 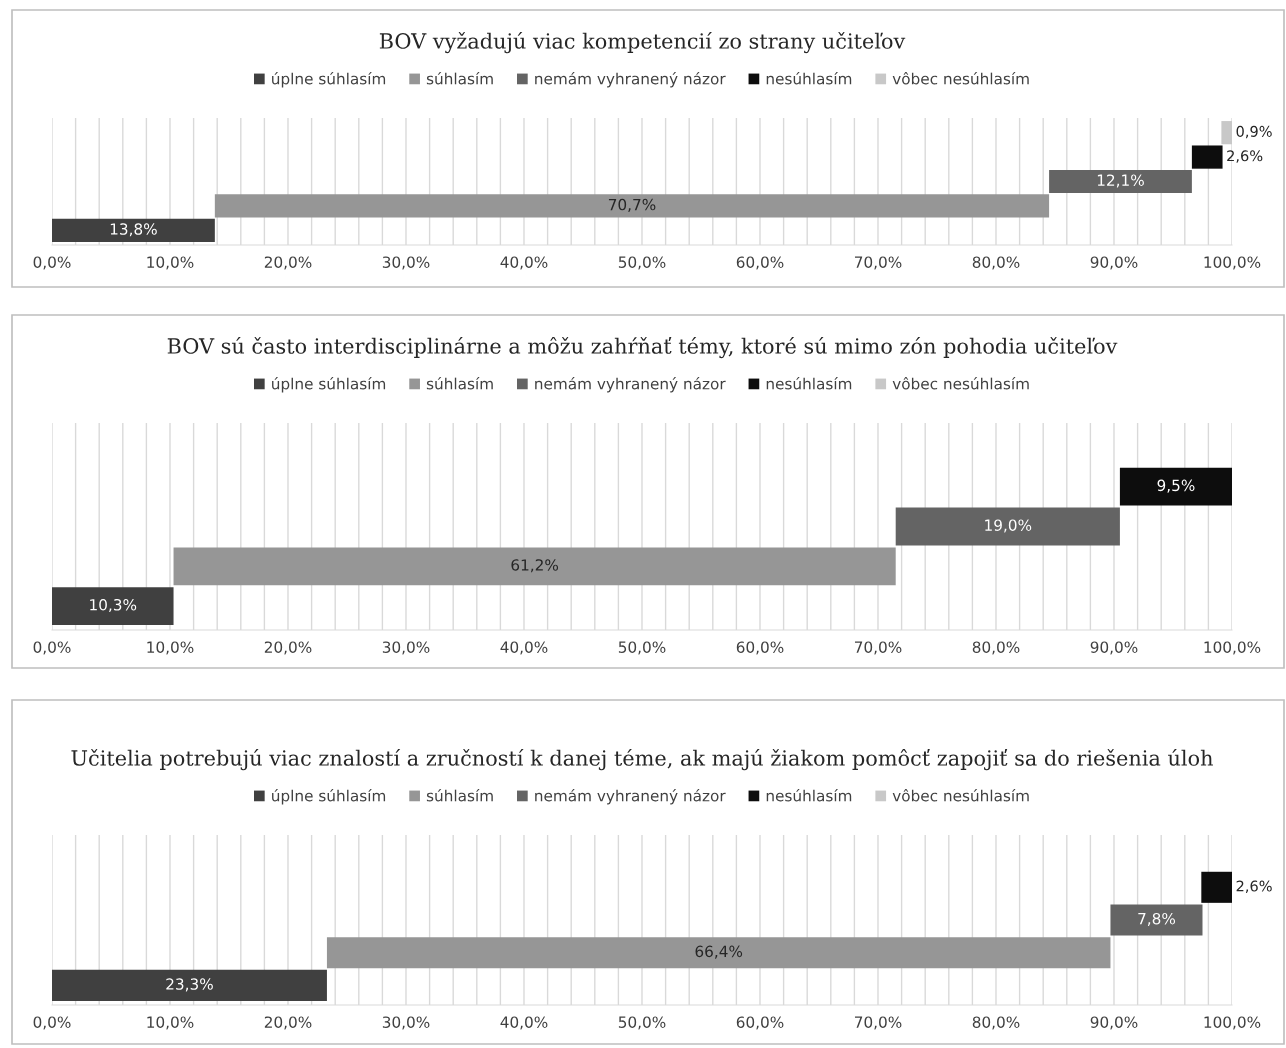 What do you see at coordinates (113, 605) in the screenshot?
I see `data-label: 10,3%` at bounding box center [113, 605].